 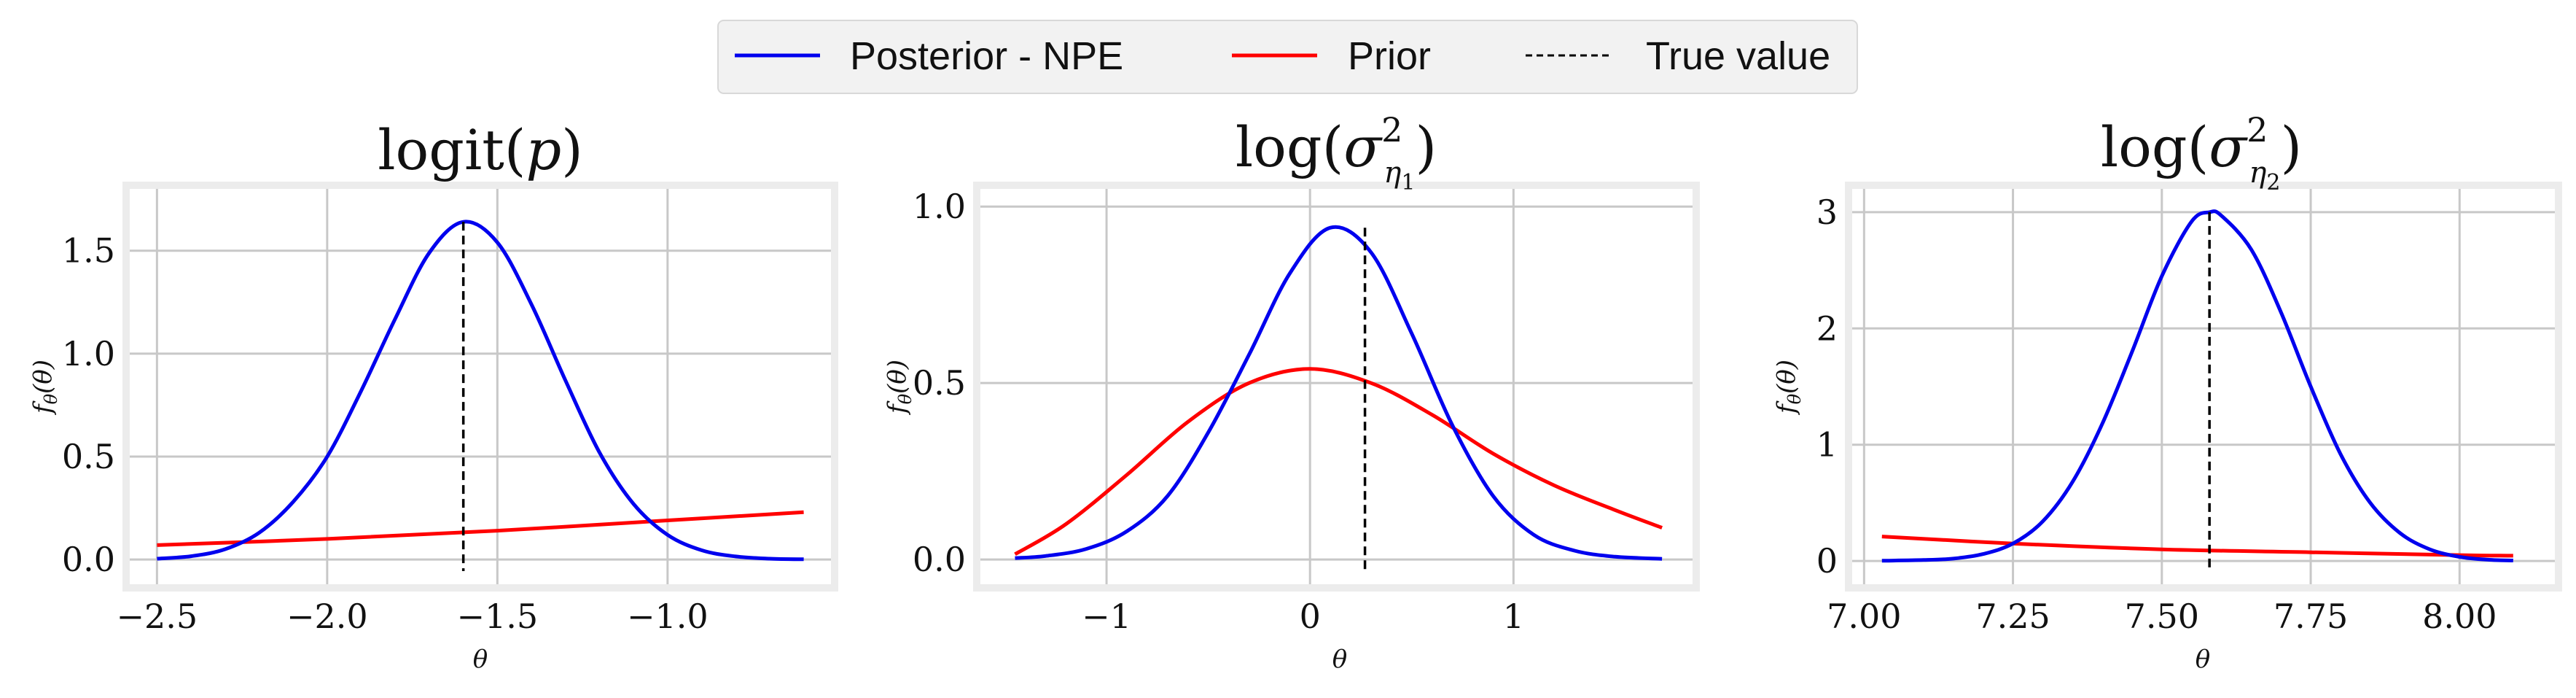 I want to click on x-tick-label: 7.00, so click(x=1864, y=616).